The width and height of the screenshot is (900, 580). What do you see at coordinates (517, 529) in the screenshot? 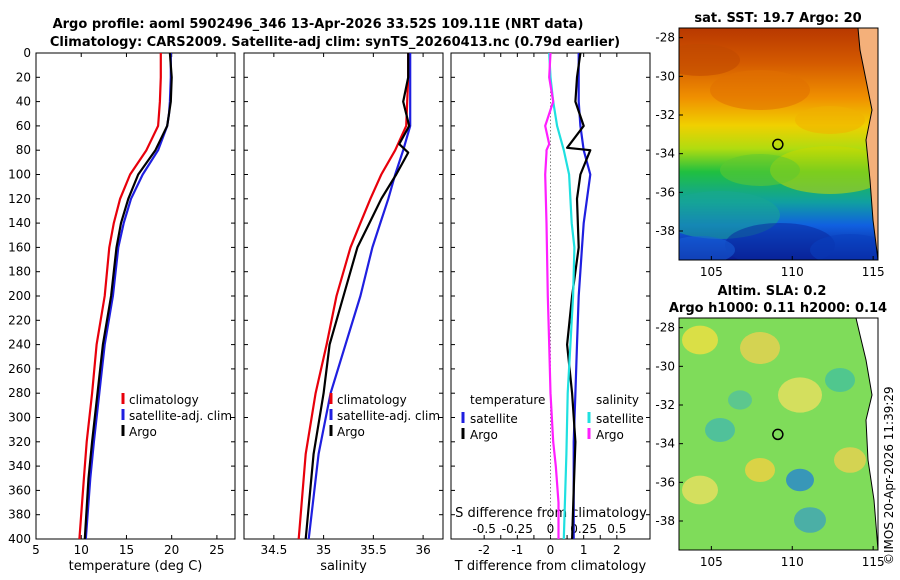
I see `s-tick-label: -0.25` at bounding box center [517, 529].